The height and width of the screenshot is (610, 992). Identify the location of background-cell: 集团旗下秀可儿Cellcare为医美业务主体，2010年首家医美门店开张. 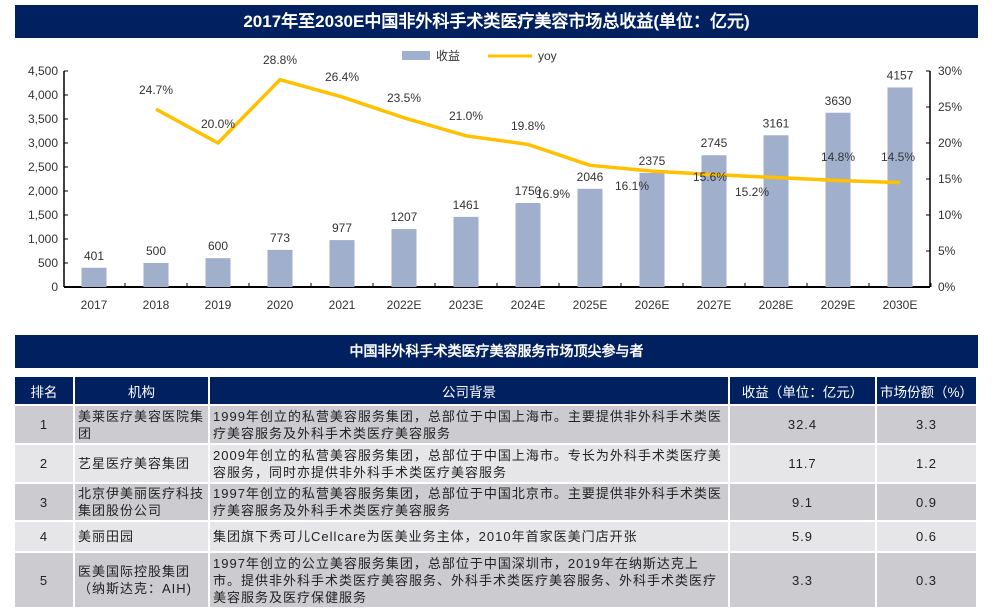
(469, 536).